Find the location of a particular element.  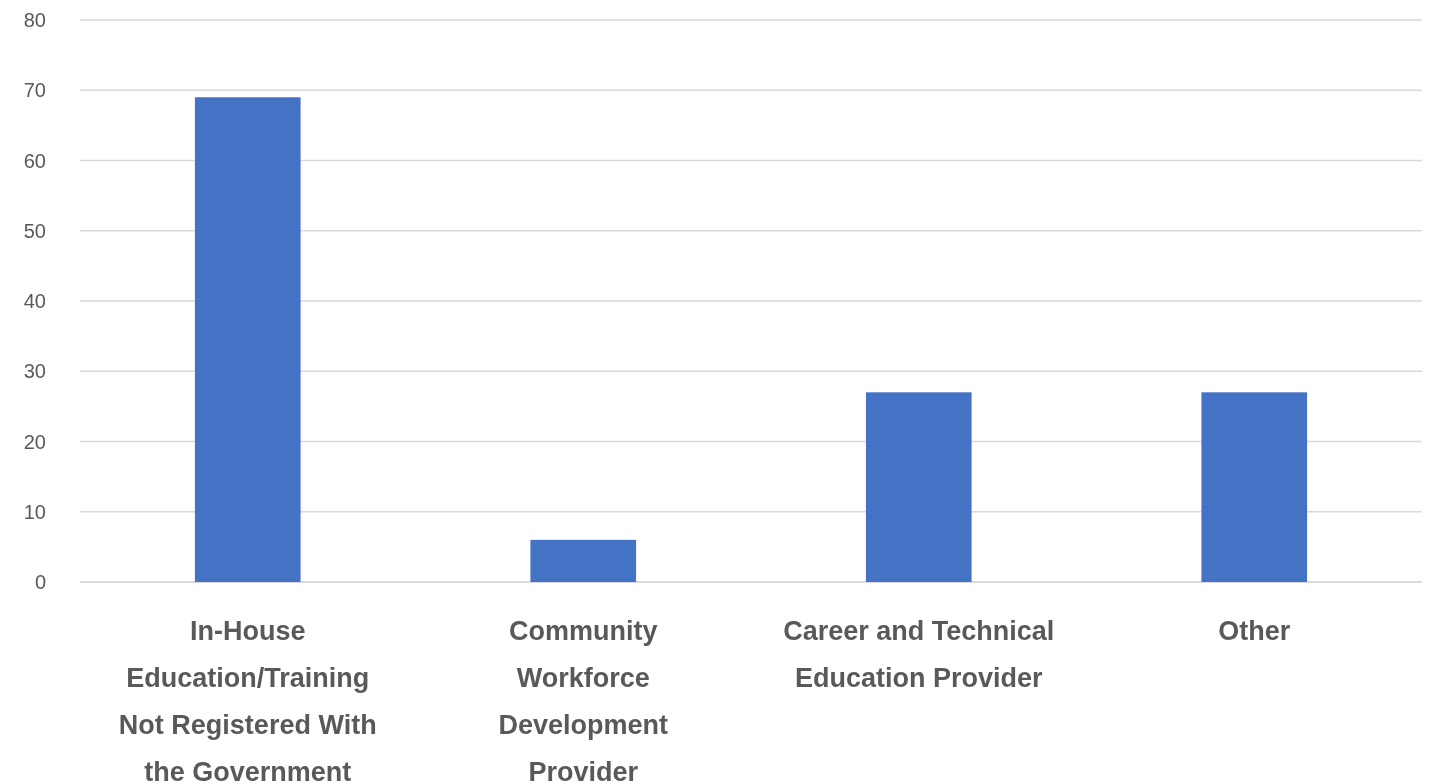

y-tick-label: 50 is located at coordinates (34, 230).